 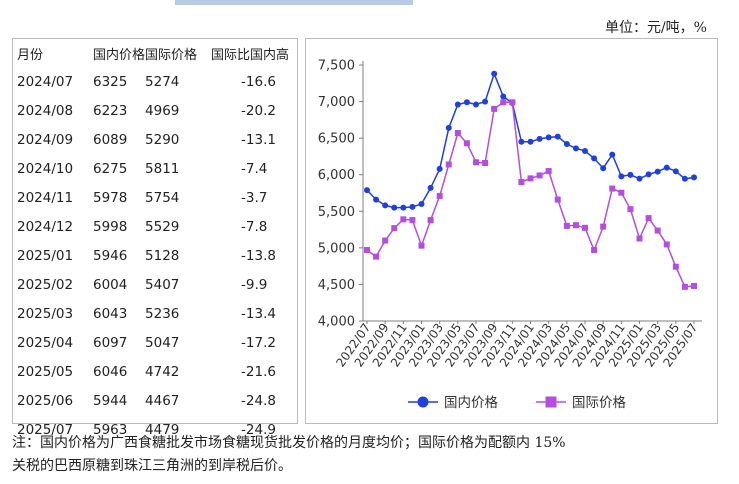 What do you see at coordinates (162, 255) in the screenshot?
I see `cell-international: 5128` at bounding box center [162, 255].